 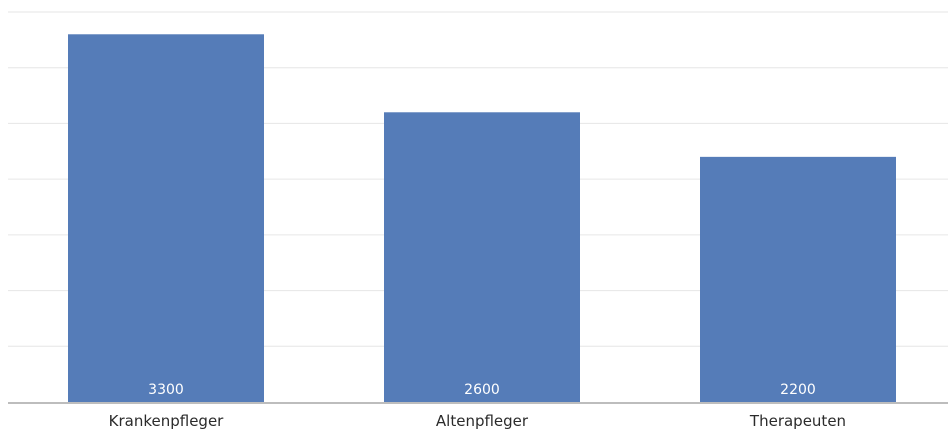 I want to click on x-tick-labels: Krankenpfleger Altenpfleger Therapeuten, so click(x=477, y=421).